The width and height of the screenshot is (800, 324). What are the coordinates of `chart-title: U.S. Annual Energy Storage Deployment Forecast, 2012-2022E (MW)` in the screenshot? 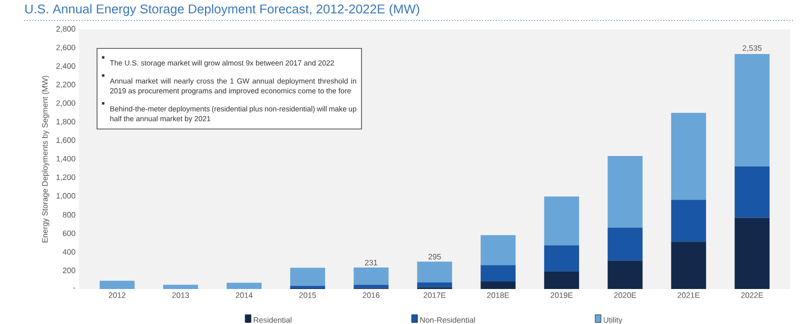 It's located at (222, 10).